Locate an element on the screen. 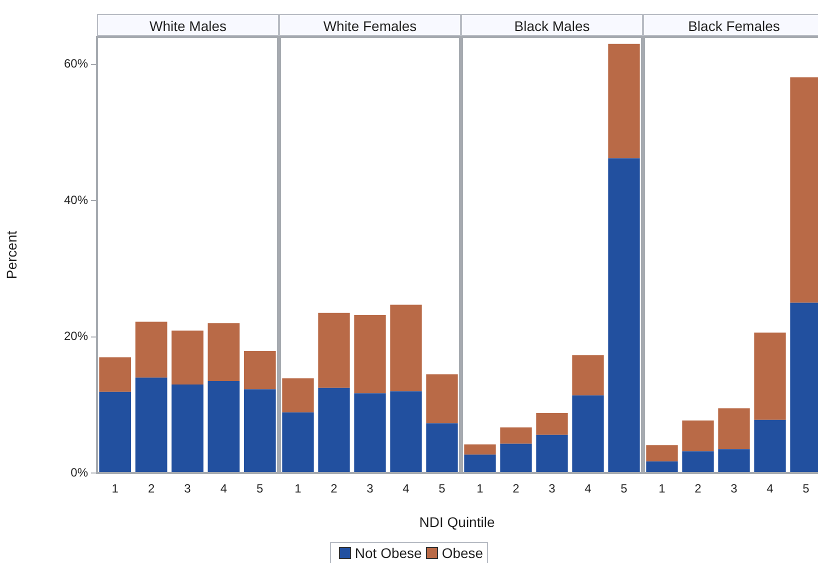  text: NDI Quintile is located at coordinates (457, 522).